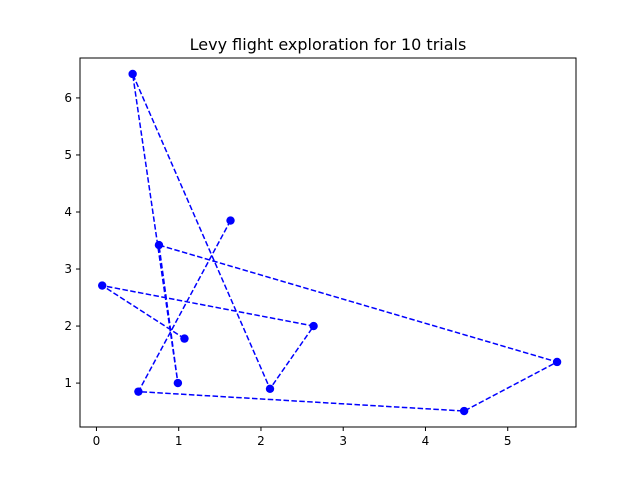 The height and width of the screenshot is (480, 640). I want to click on y-tick-label: 3, so click(68, 269).